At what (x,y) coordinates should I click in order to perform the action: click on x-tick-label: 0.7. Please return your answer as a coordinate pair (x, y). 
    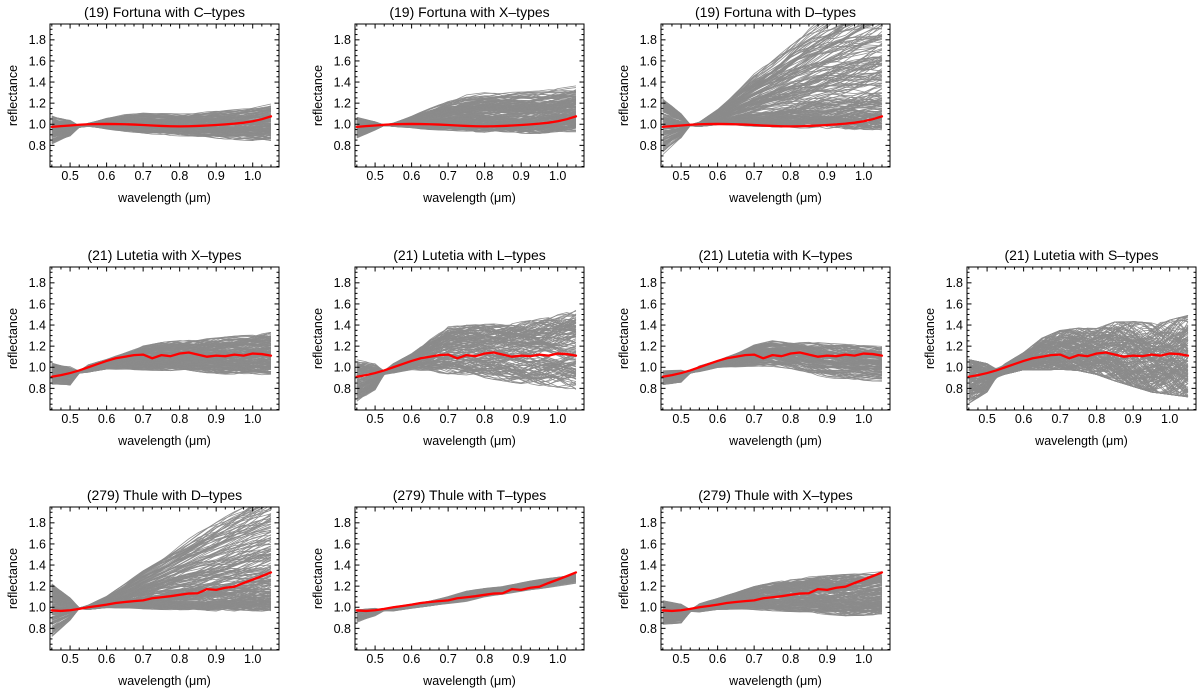
    Looking at the image, I should click on (1059, 419).